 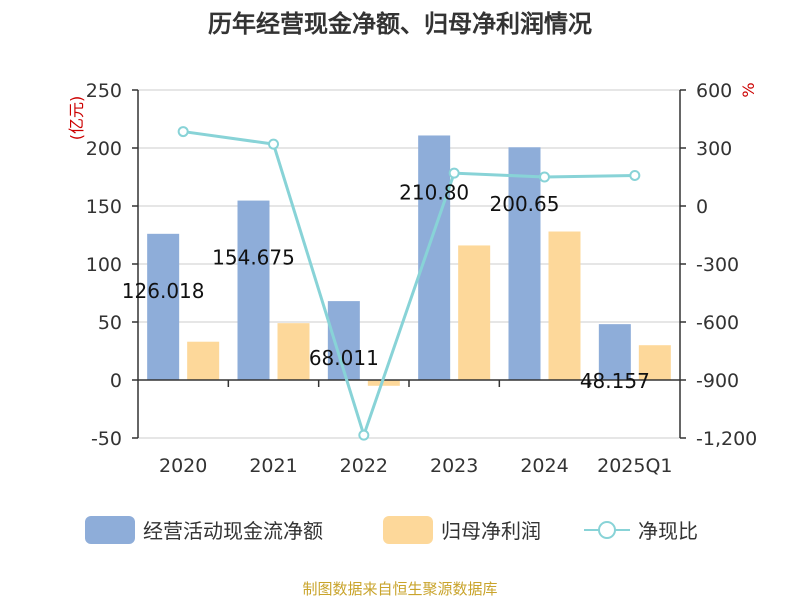 I want to click on legend-label-ratio: 净现比, so click(x=668, y=531).